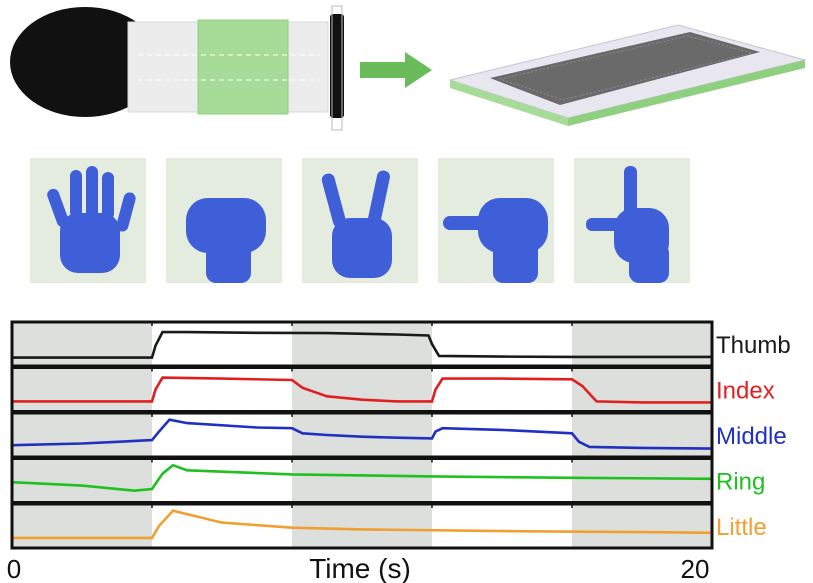 The width and height of the screenshot is (813, 583). I want to click on legend-label-middle: Middle, so click(751, 436).